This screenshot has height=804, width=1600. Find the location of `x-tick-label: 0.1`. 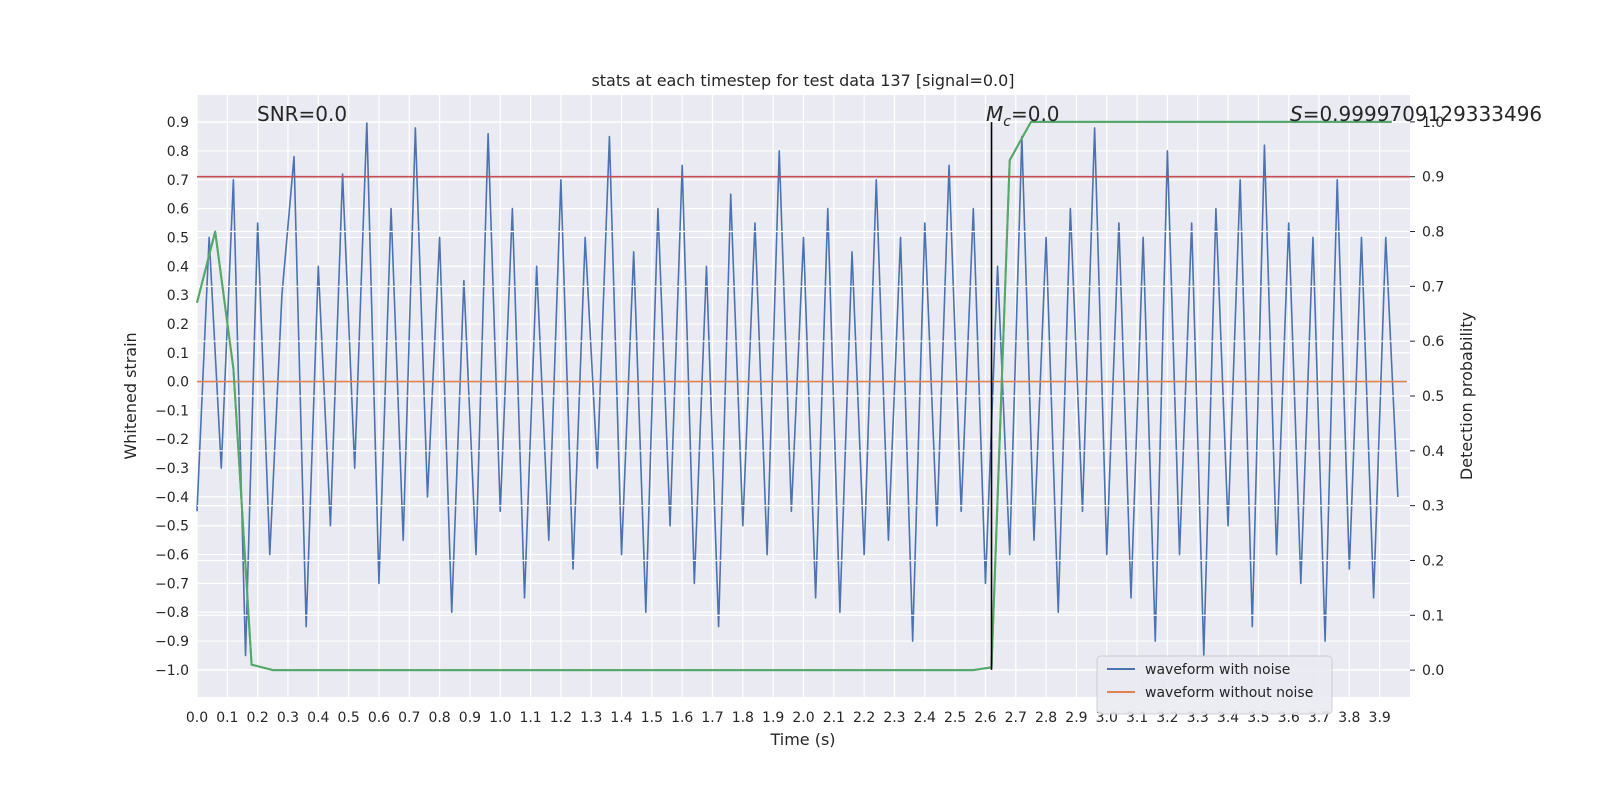

x-tick-label: 0.1 is located at coordinates (227, 718).